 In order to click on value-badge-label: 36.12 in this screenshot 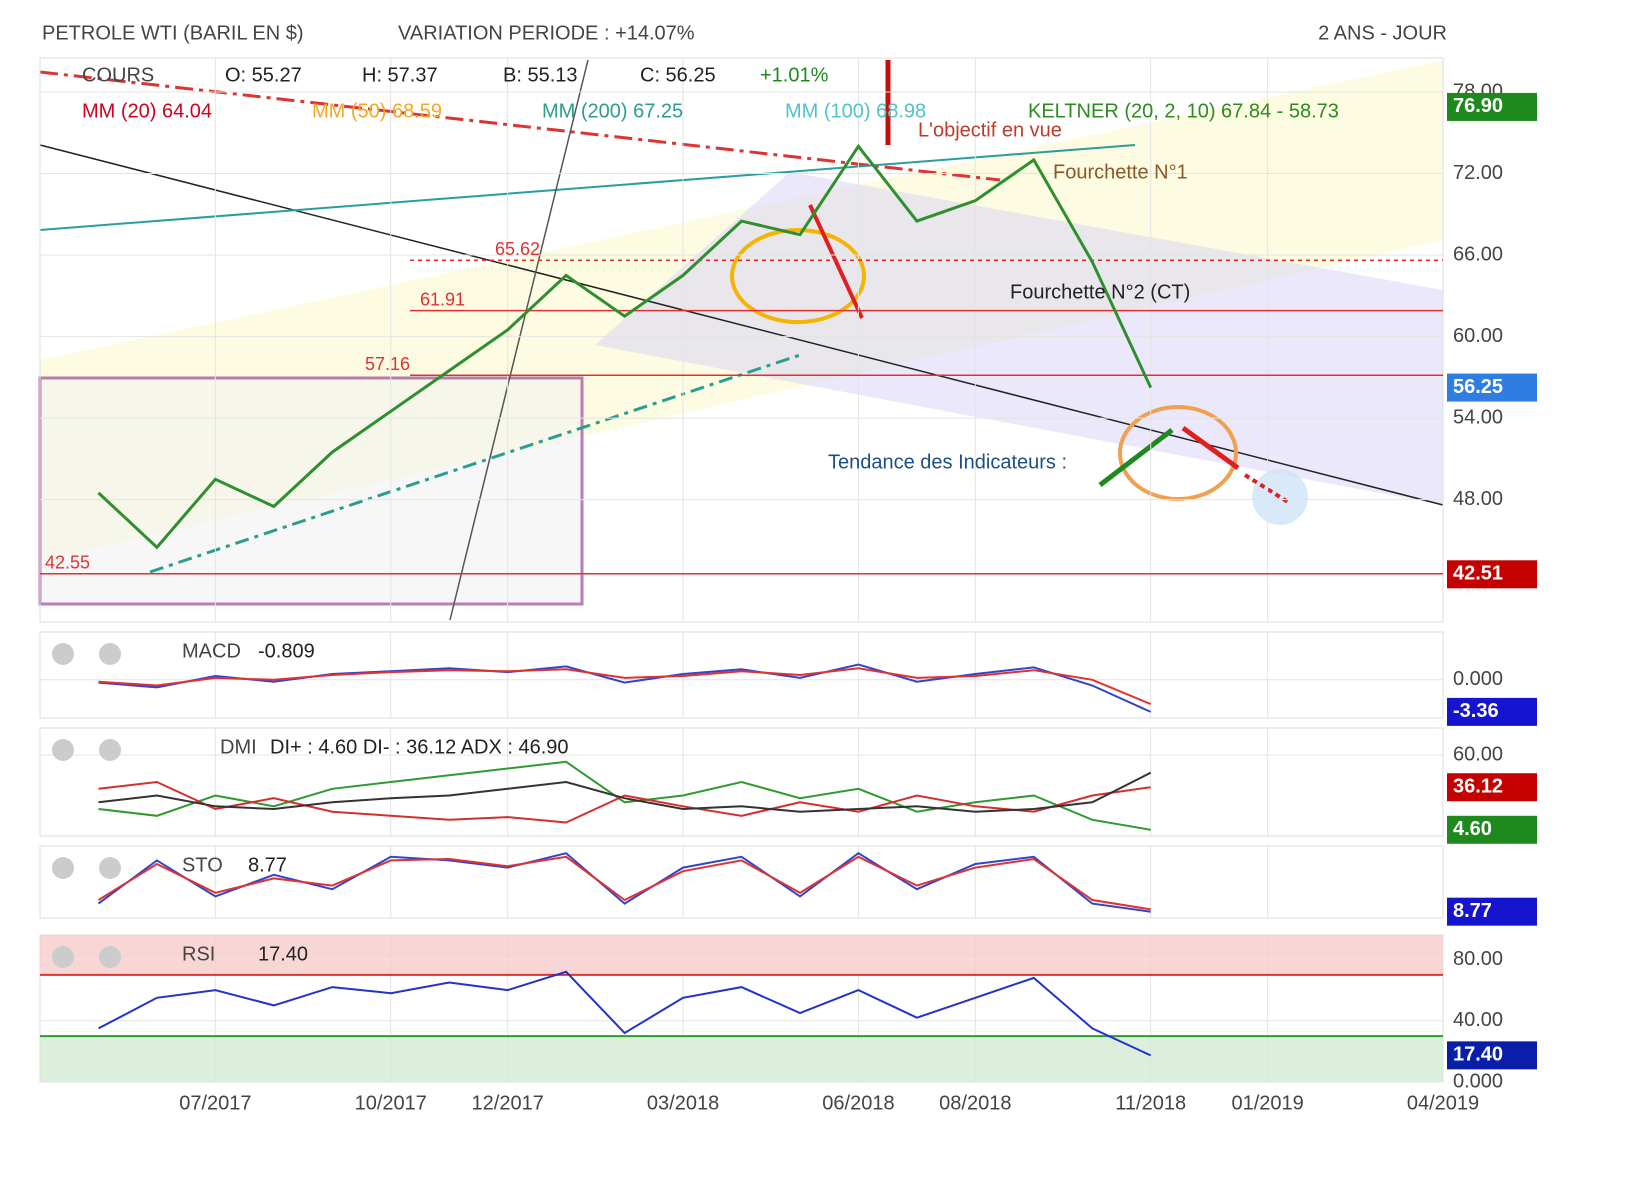, I will do `click(1478, 787)`.